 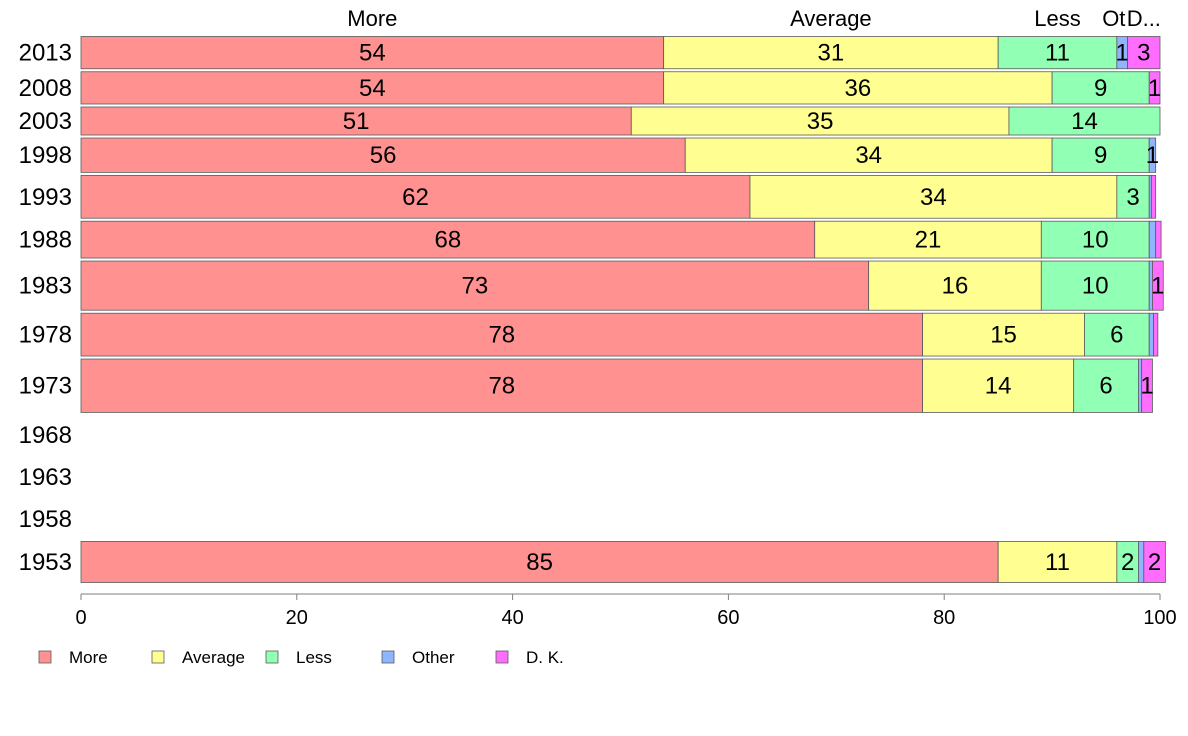 I want to click on data-label: 62, so click(x=415, y=197).